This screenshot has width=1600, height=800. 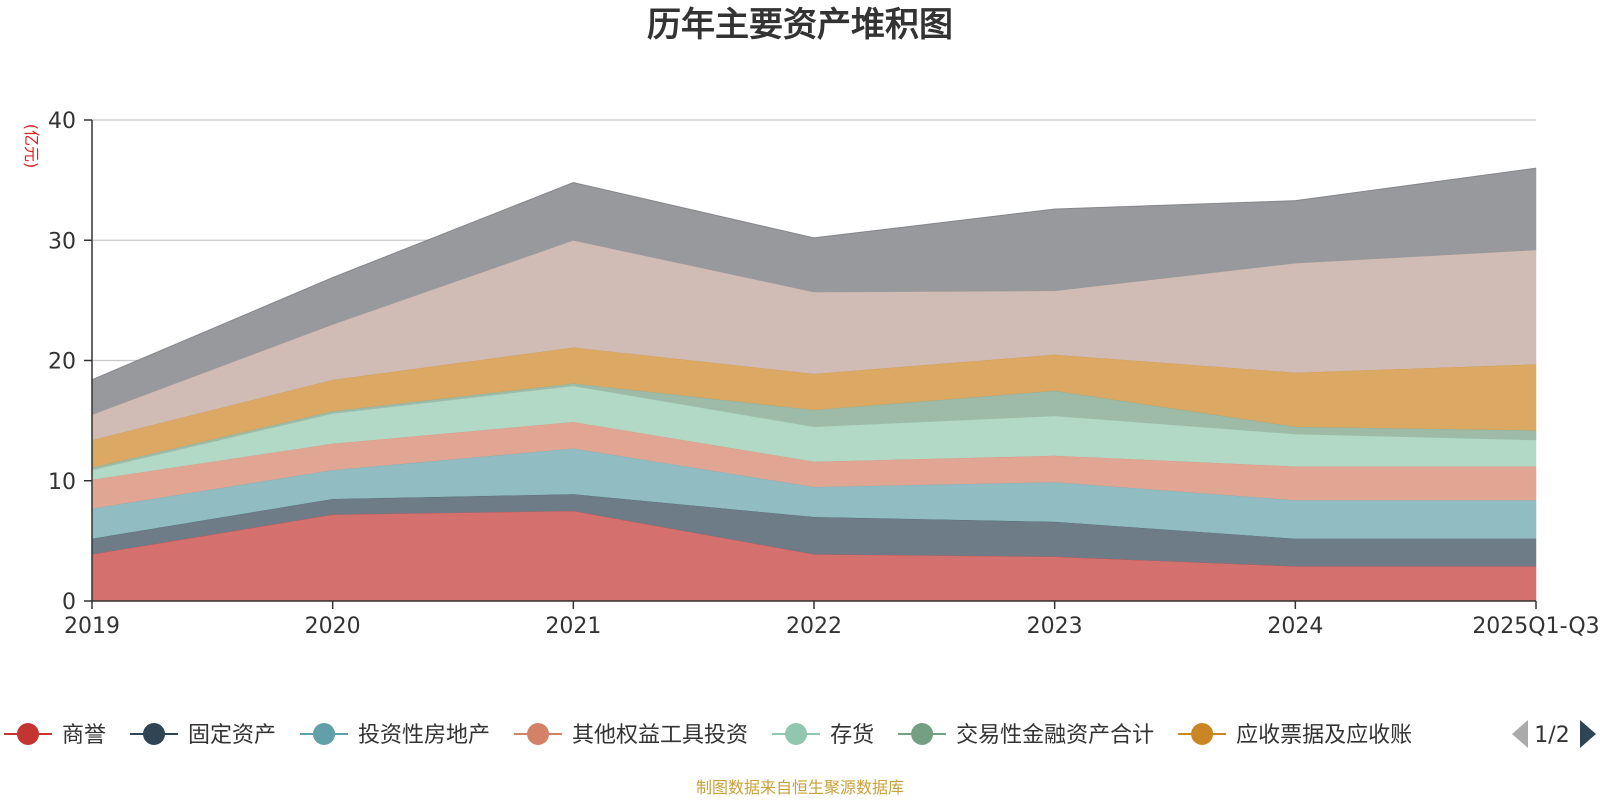 What do you see at coordinates (823, 735) in the screenshot?
I see `legend-item: 存货` at bounding box center [823, 735].